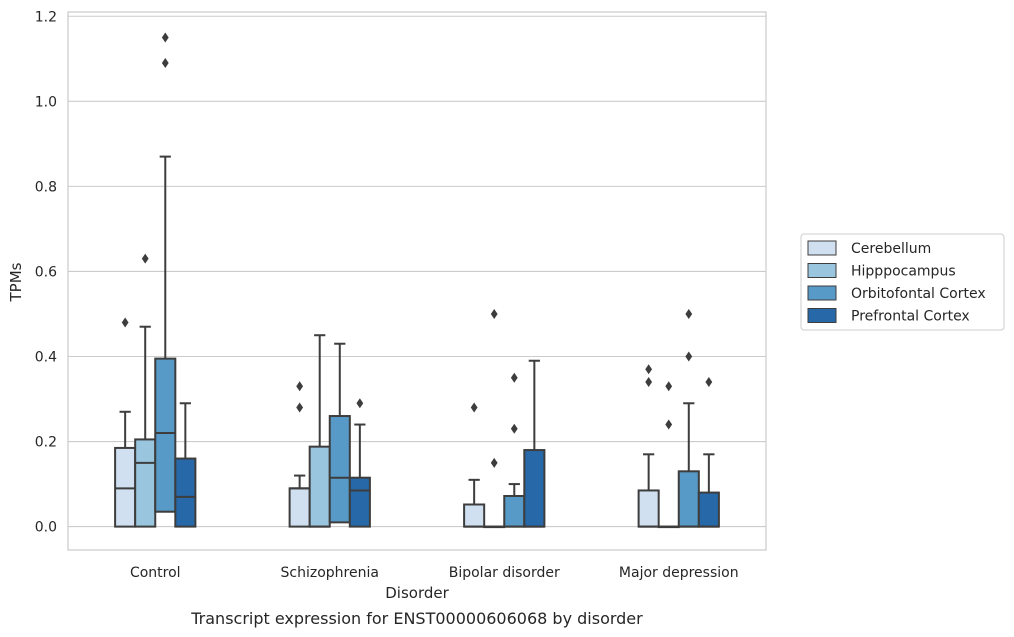 This screenshot has width=1014, height=637. I want to click on y-tick-label: 0.2, so click(46, 443).